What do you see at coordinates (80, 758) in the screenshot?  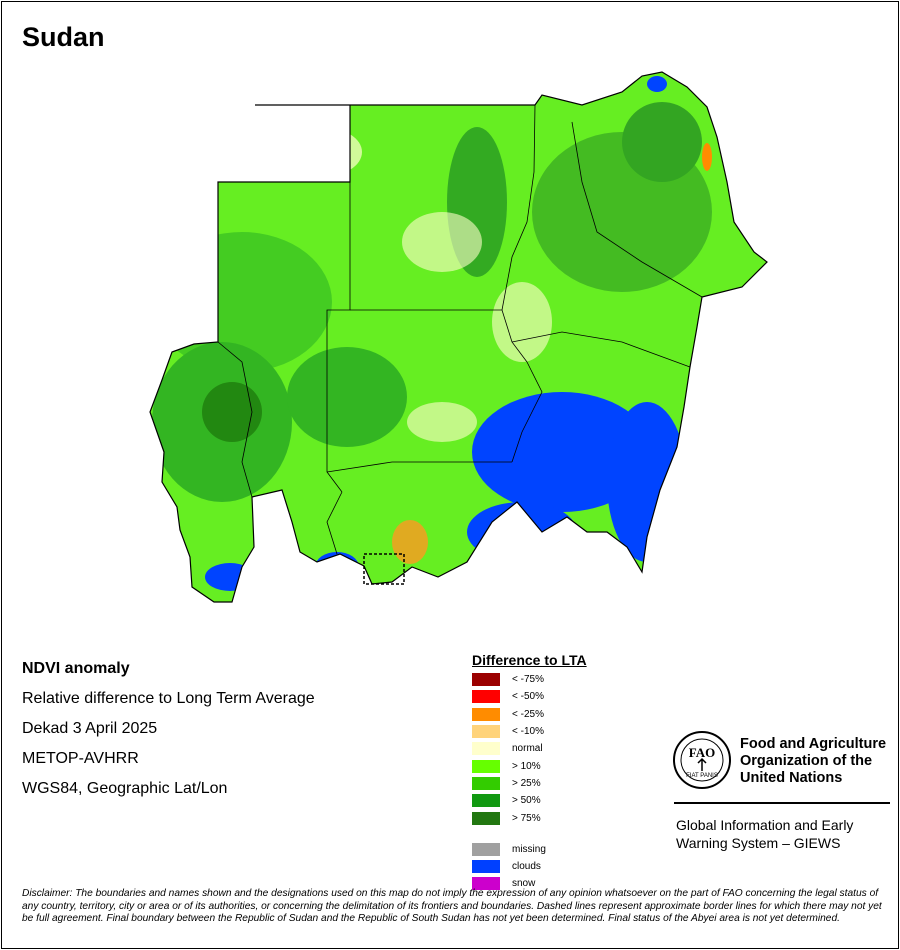 I see `metadata-sensor: METOP-AVHRR` at bounding box center [80, 758].